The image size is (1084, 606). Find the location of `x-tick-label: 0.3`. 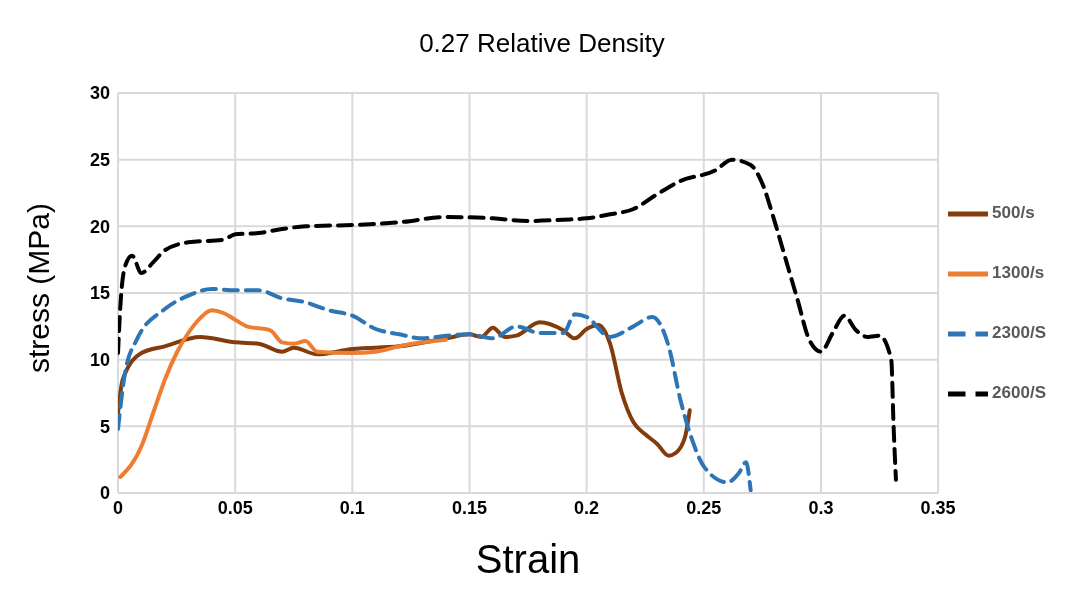

x-tick-label: 0.3 is located at coordinates (821, 507).